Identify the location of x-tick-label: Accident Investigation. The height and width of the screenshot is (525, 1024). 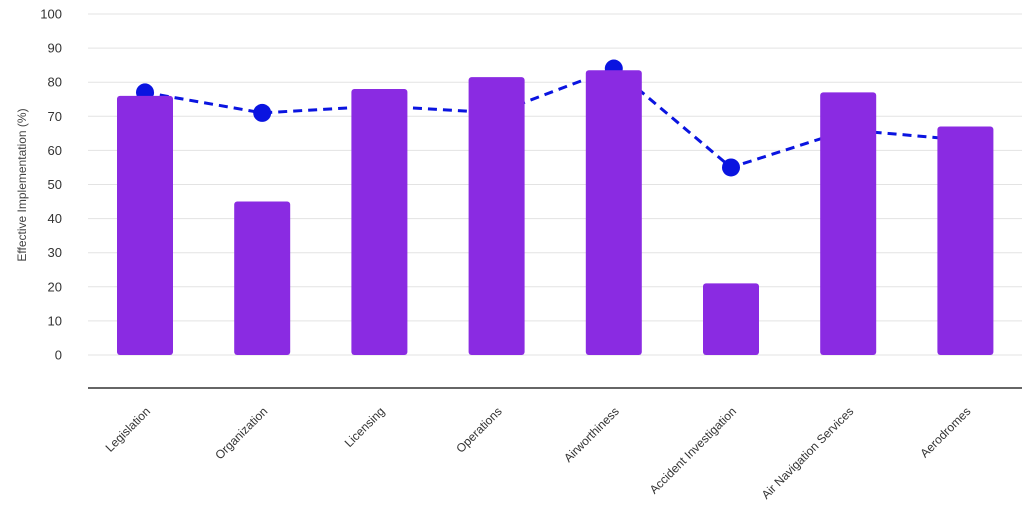
(693, 450).